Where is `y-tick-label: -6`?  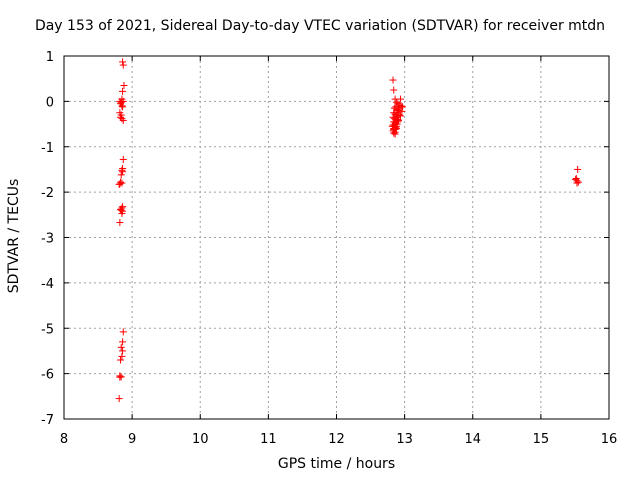 y-tick-label: -6 is located at coordinates (47, 375).